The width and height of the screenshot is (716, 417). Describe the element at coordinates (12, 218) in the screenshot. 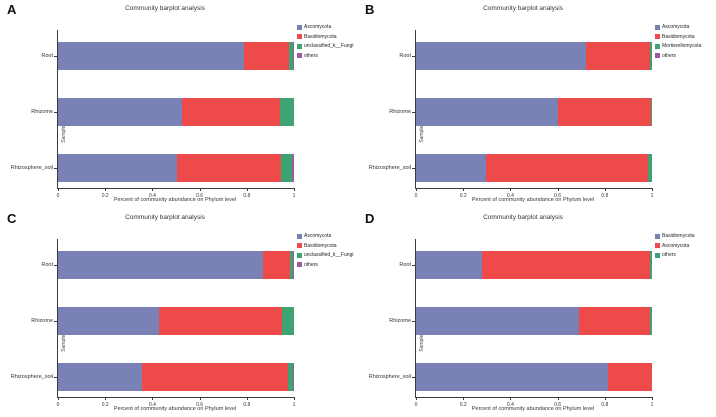

I see `panel-letter: C` at that location.